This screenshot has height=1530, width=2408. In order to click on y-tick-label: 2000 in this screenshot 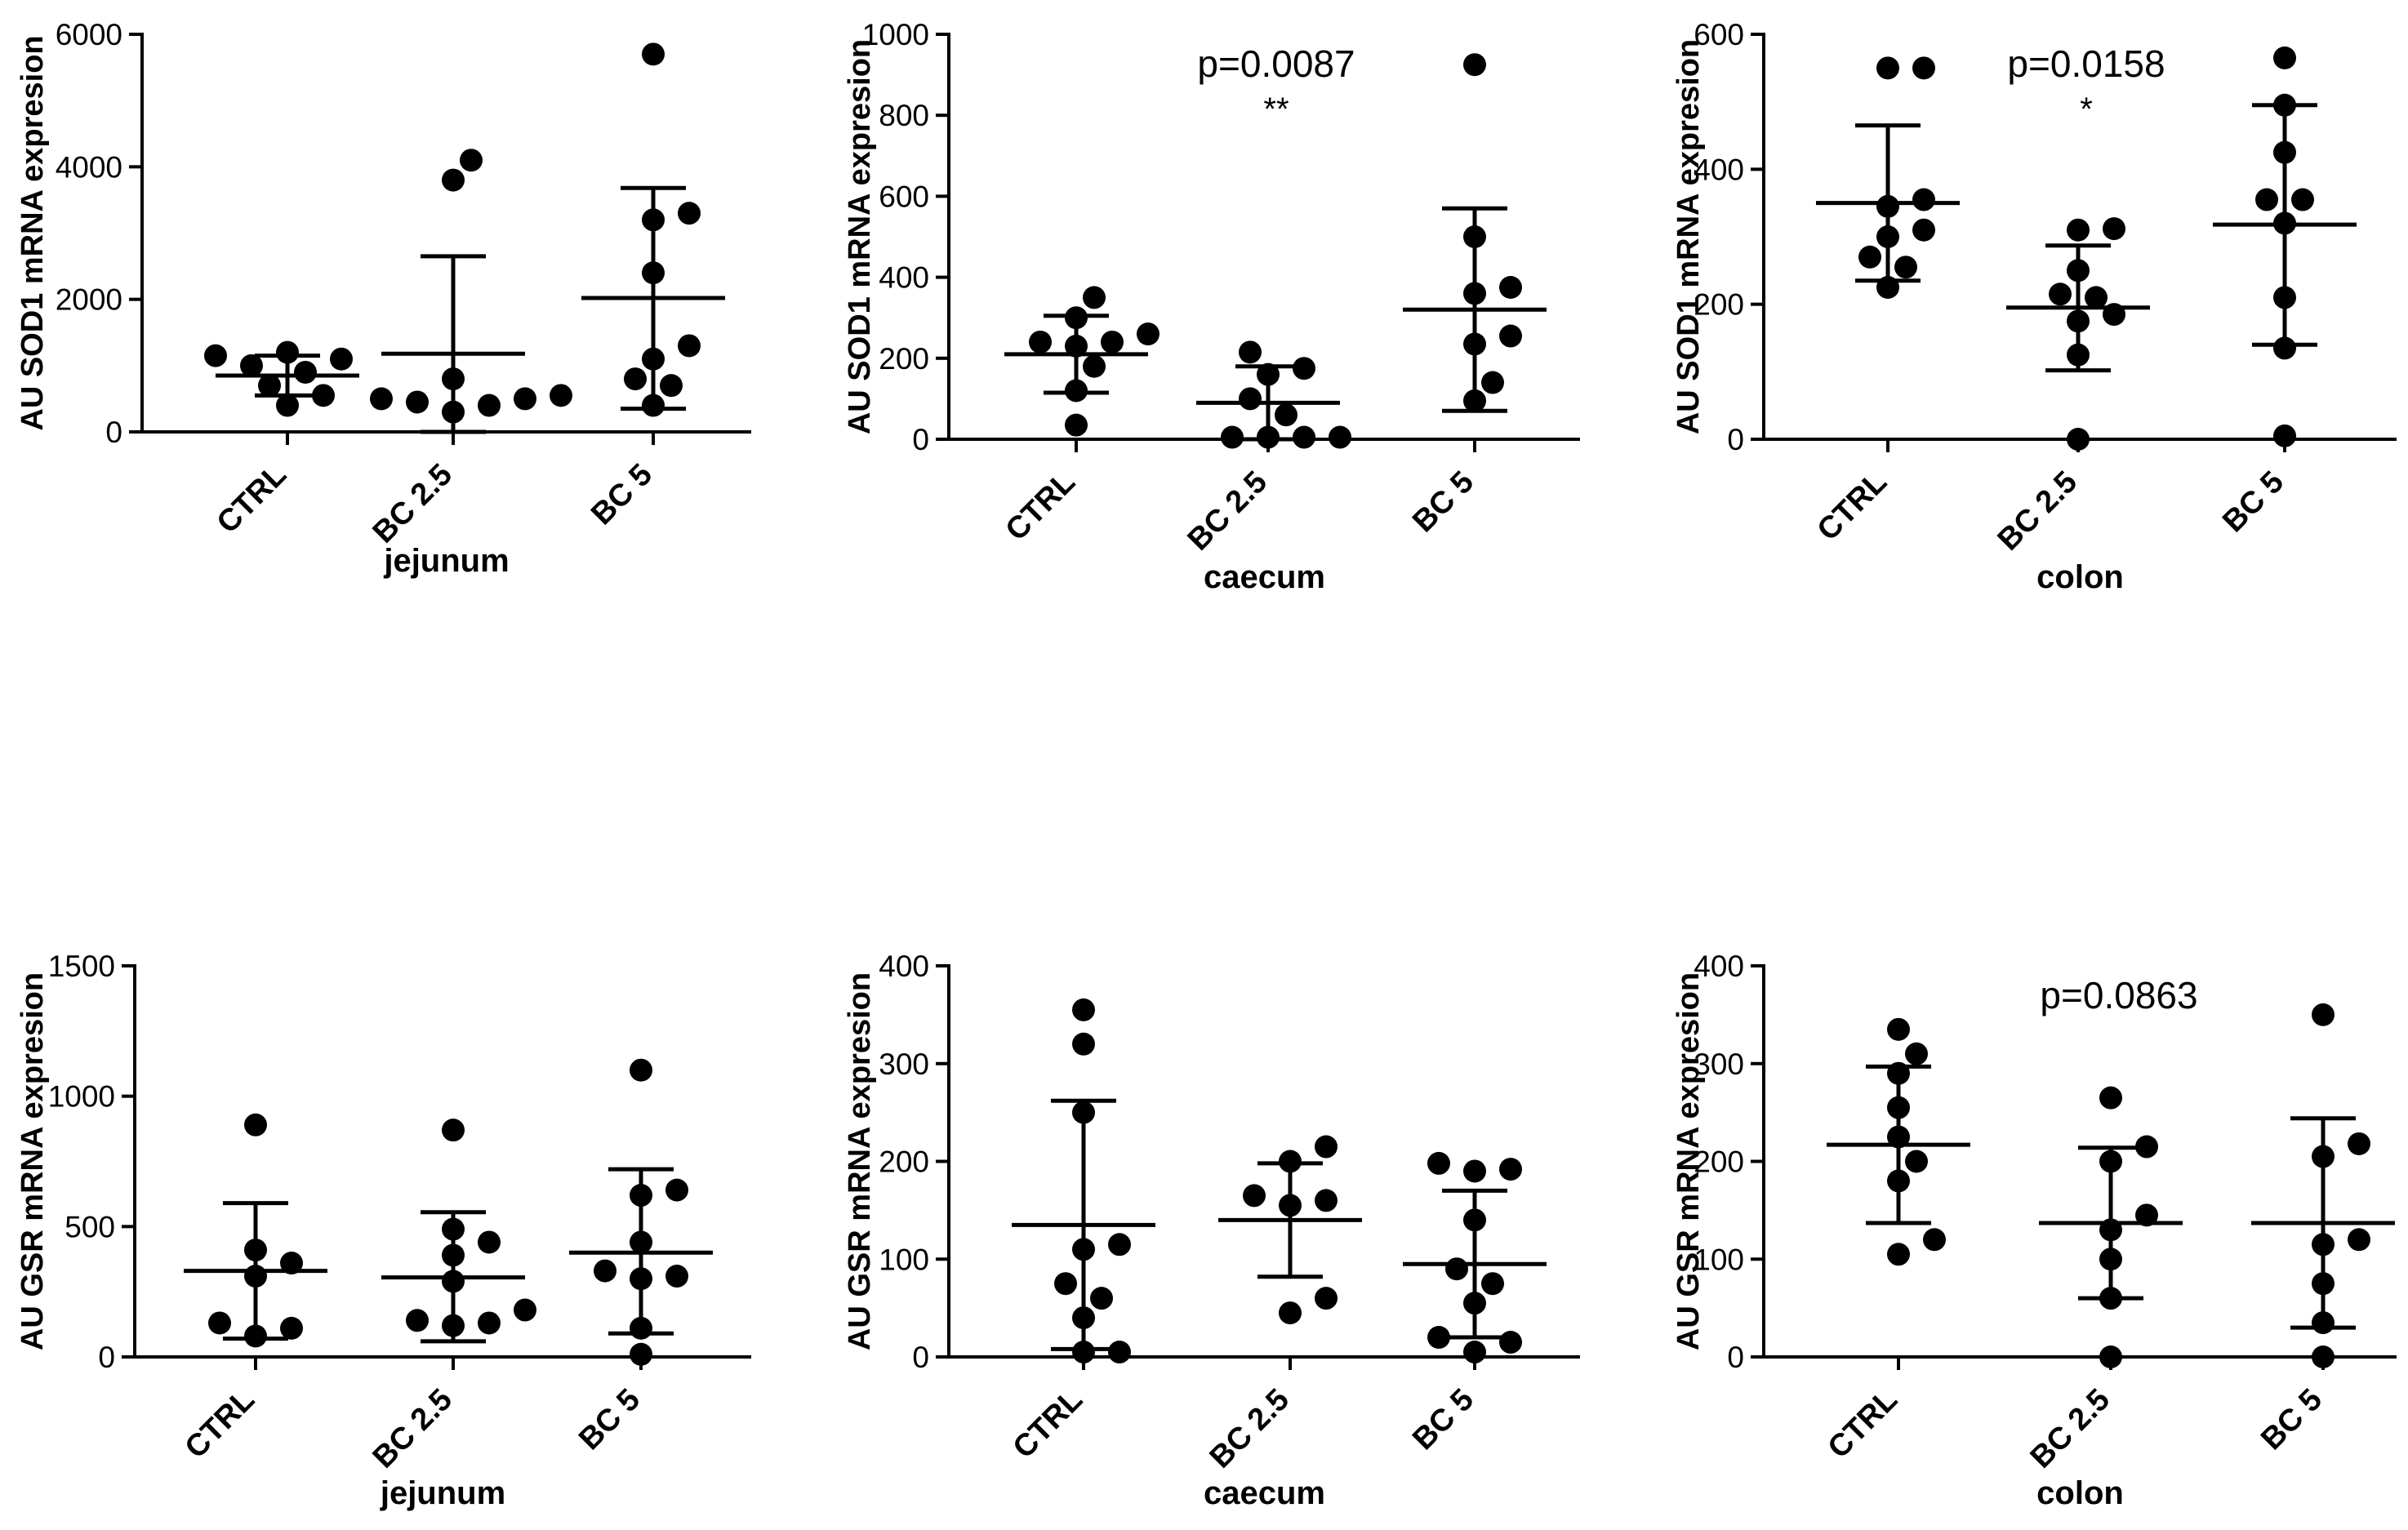, I will do `click(89, 300)`.